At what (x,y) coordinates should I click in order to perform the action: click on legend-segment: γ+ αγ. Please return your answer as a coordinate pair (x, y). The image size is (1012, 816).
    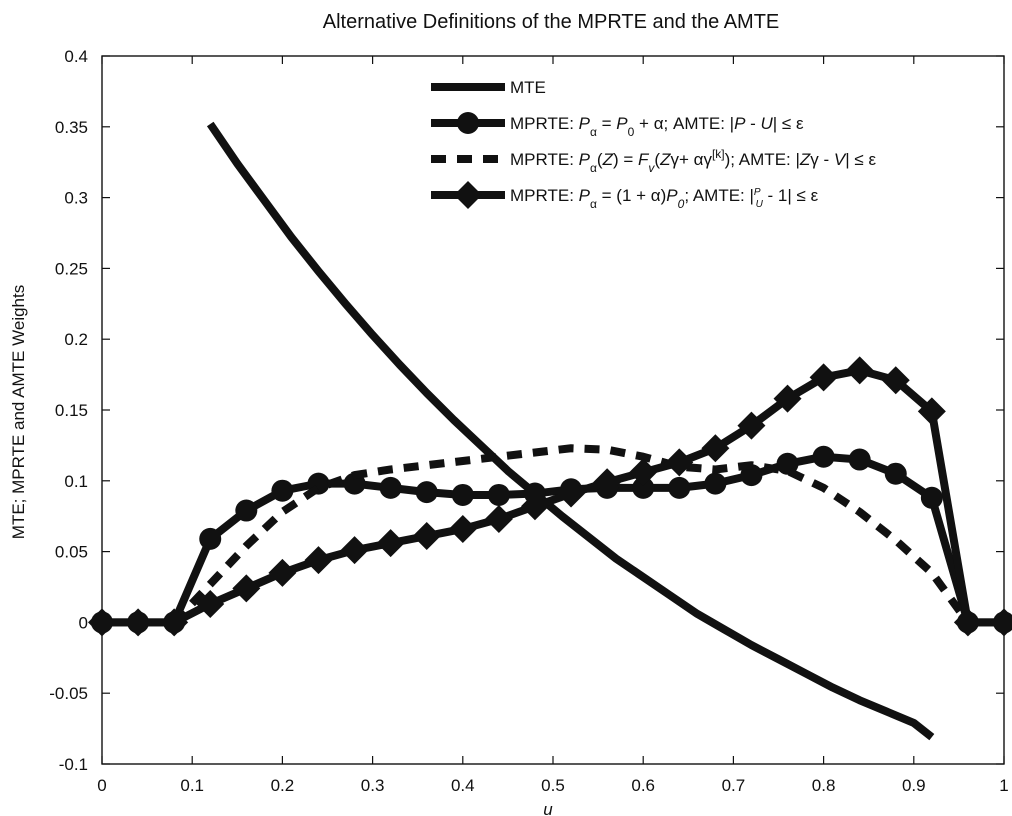
    Looking at the image, I should click on (691, 159).